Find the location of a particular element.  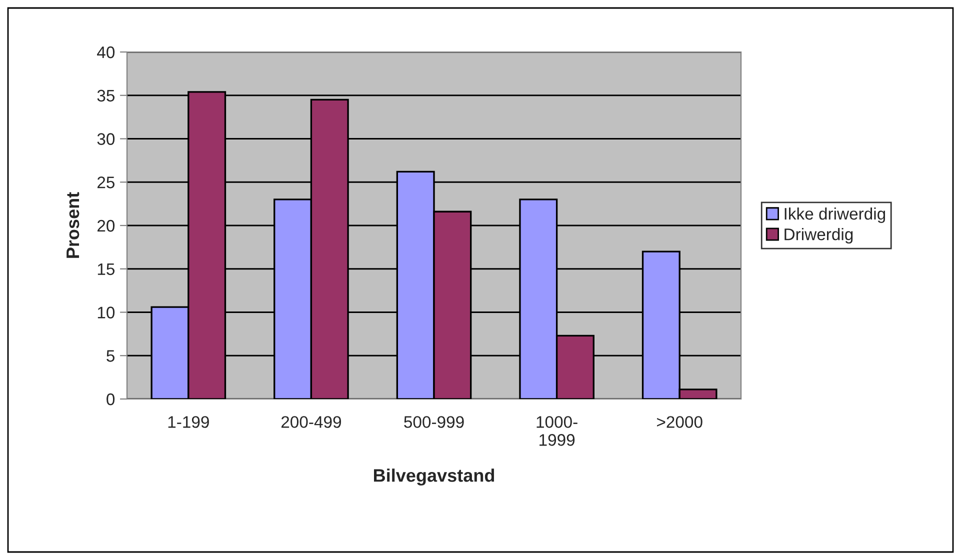

legend-label: Driwerdig is located at coordinates (818, 236).